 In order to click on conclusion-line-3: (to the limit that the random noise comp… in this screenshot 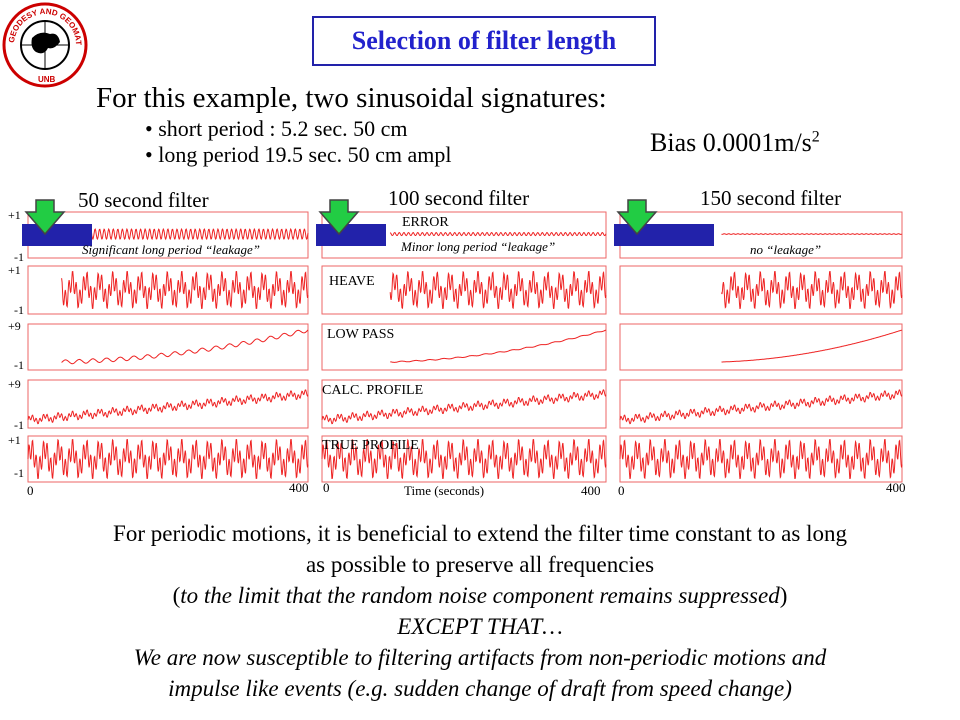, I will do `click(480, 595)`.